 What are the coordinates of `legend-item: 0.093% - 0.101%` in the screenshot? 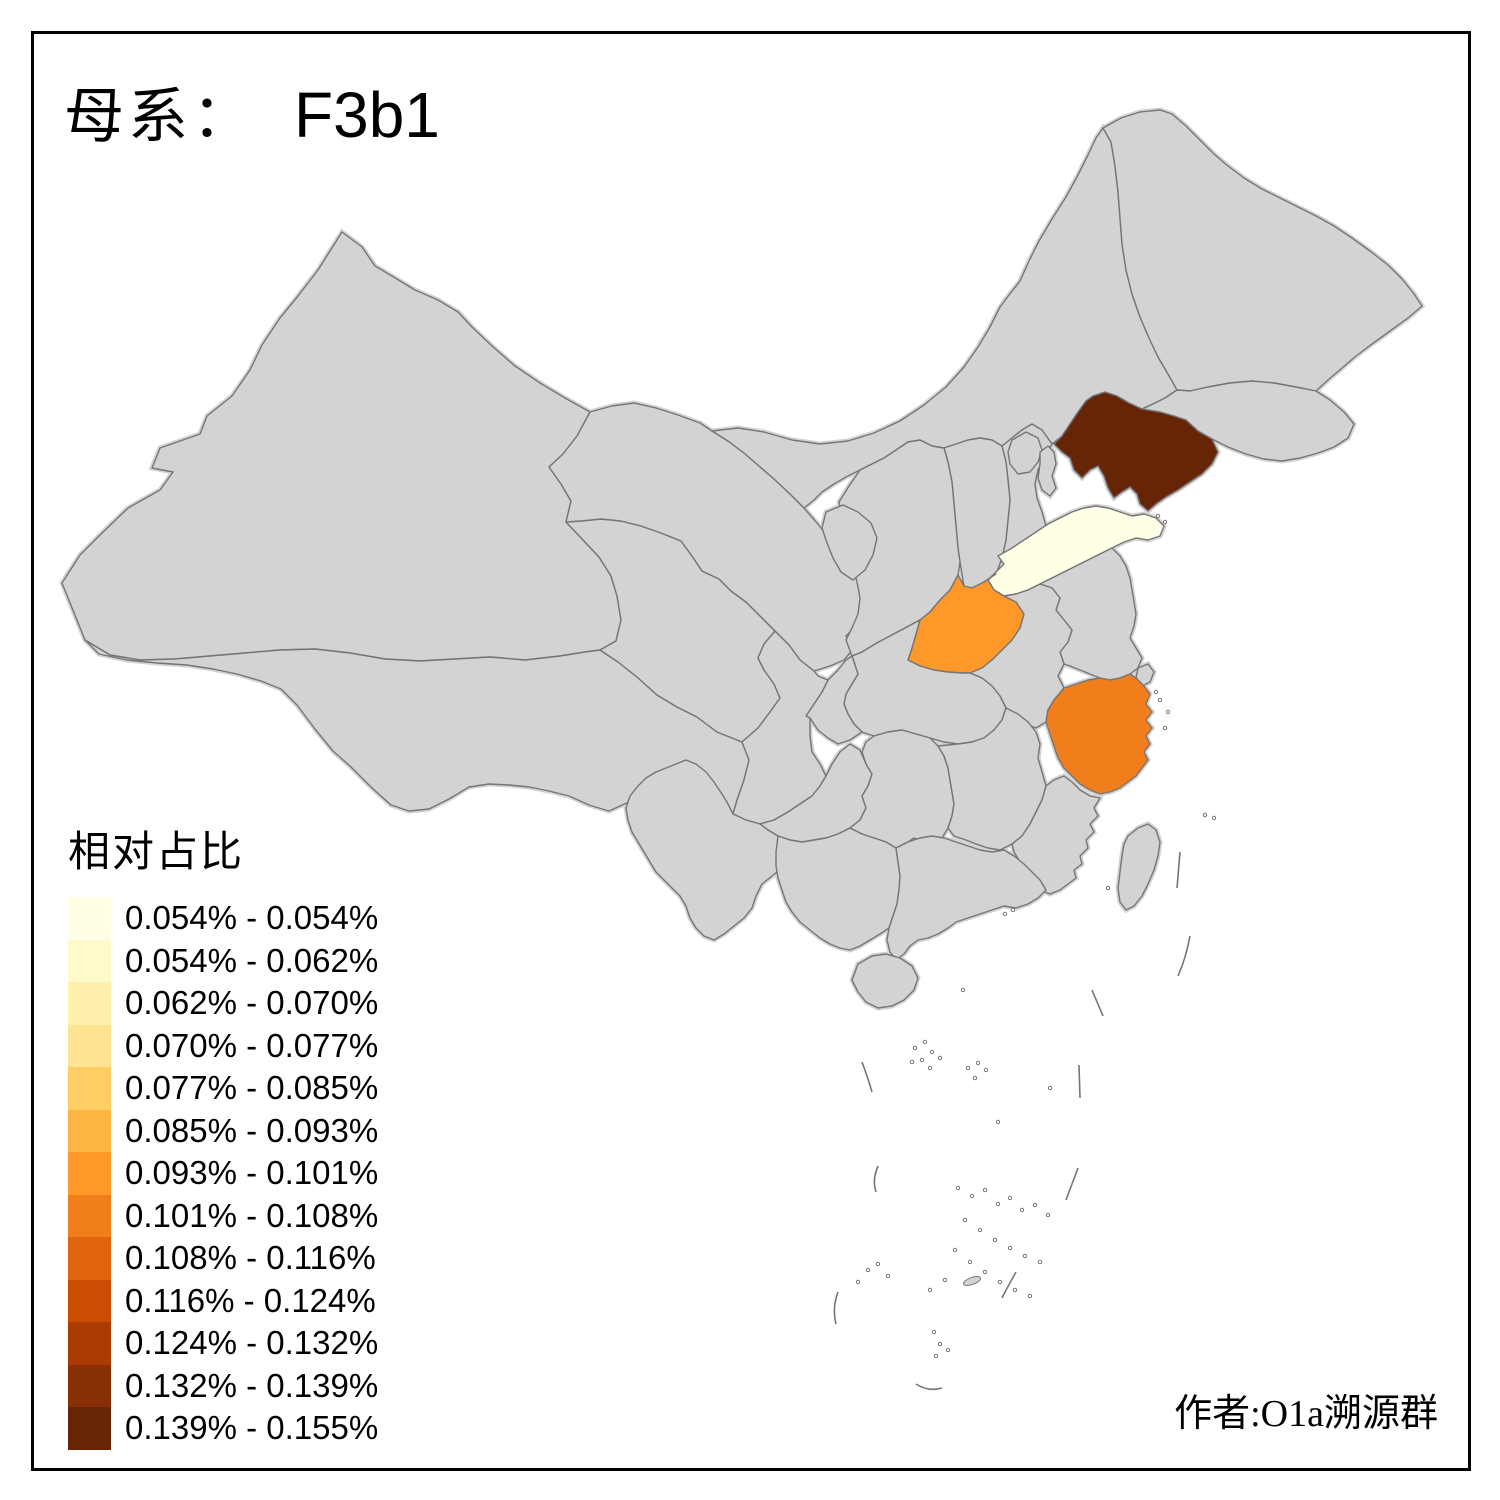 It's located at (223, 1173).